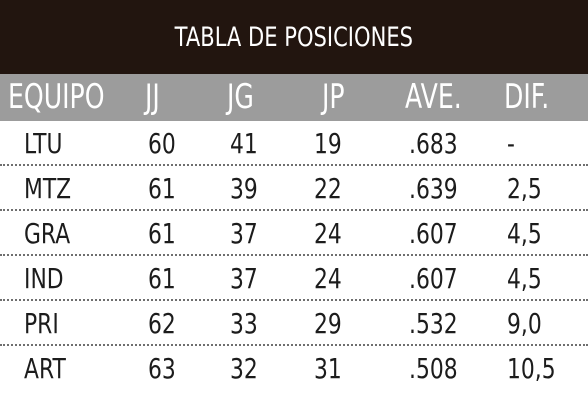 The height and width of the screenshot is (411, 588). I want to click on column-header-dif: DIF., so click(527, 97).